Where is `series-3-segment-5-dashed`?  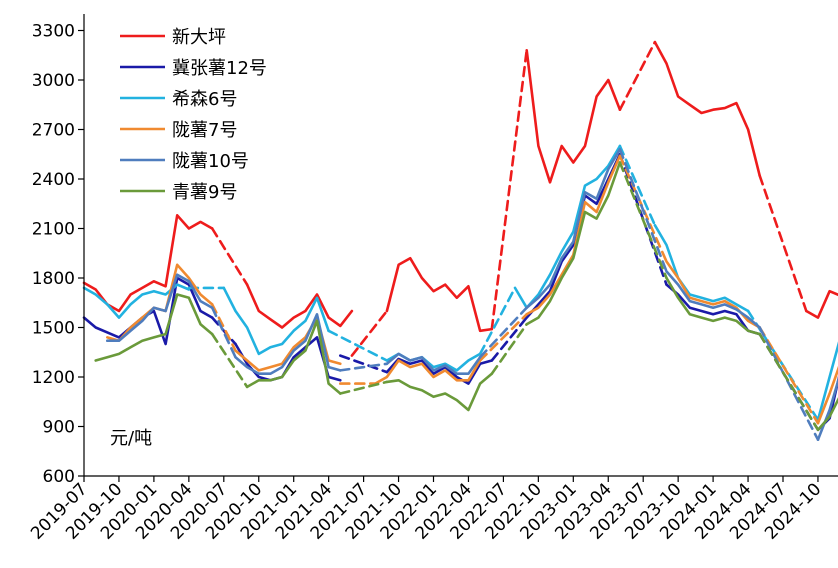 series-3-segment-5-dashed is located at coordinates (503, 337).